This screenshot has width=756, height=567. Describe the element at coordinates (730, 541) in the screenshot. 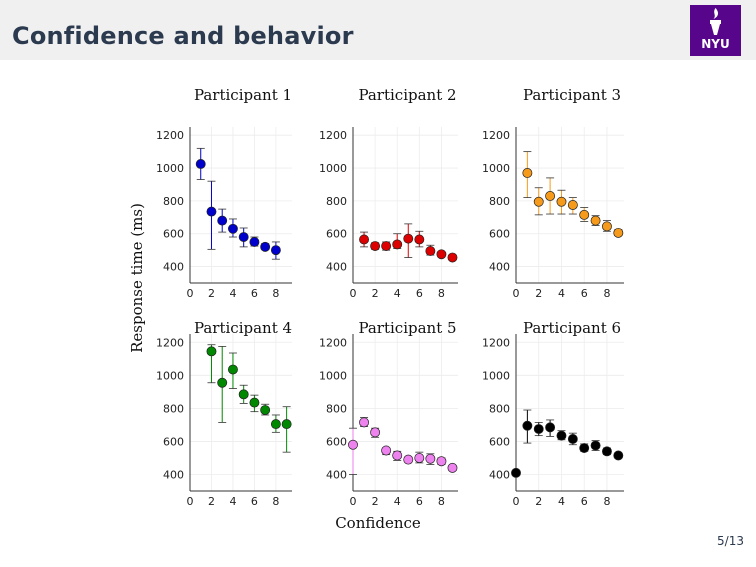

I see `page-number: 5/13` at that location.